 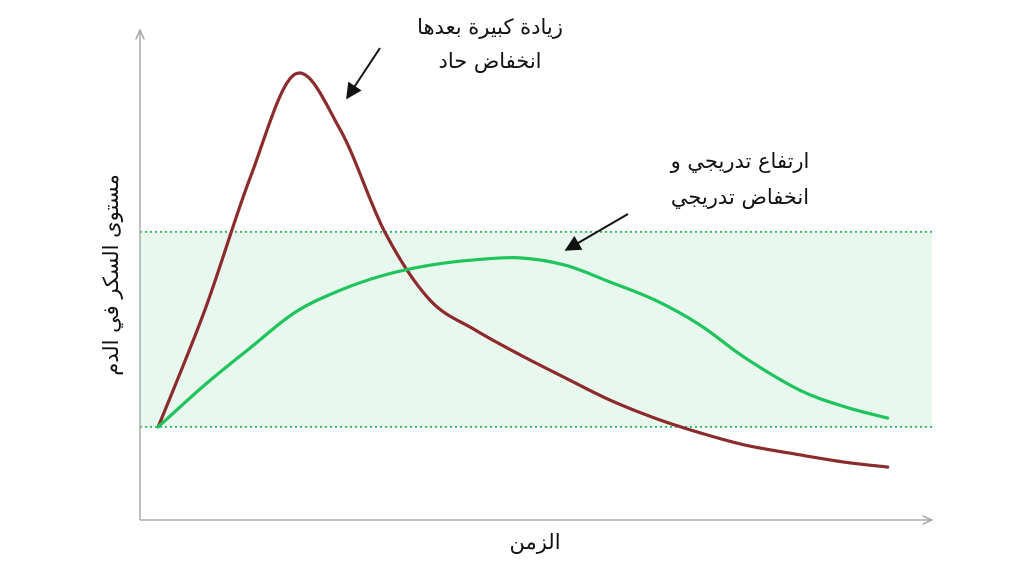 I want to click on annotation: ارتفاع تدريجي و, so click(x=740, y=161).